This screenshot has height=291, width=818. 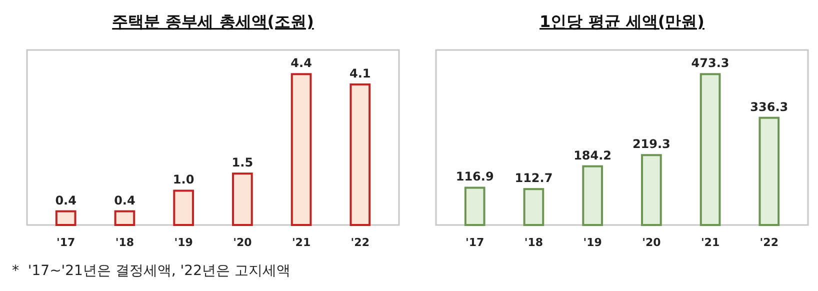 What do you see at coordinates (213, 21) in the screenshot?
I see `chart-title: 주택분 종부세 총세액(조원)` at bounding box center [213, 21].